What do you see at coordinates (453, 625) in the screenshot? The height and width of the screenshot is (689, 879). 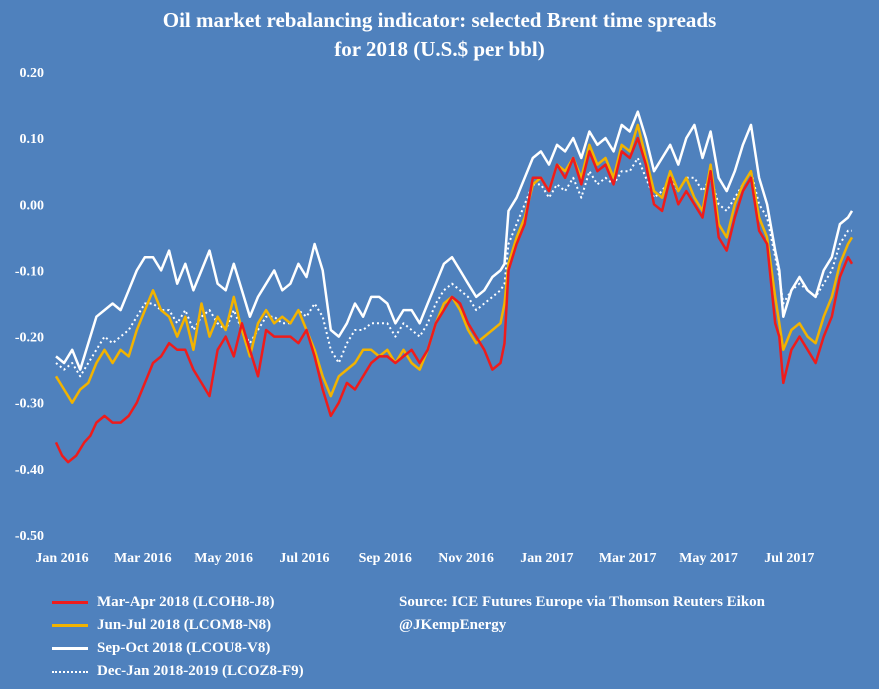 I see `author-handle: @JKempEnergy` at bounding box center [453, 625].